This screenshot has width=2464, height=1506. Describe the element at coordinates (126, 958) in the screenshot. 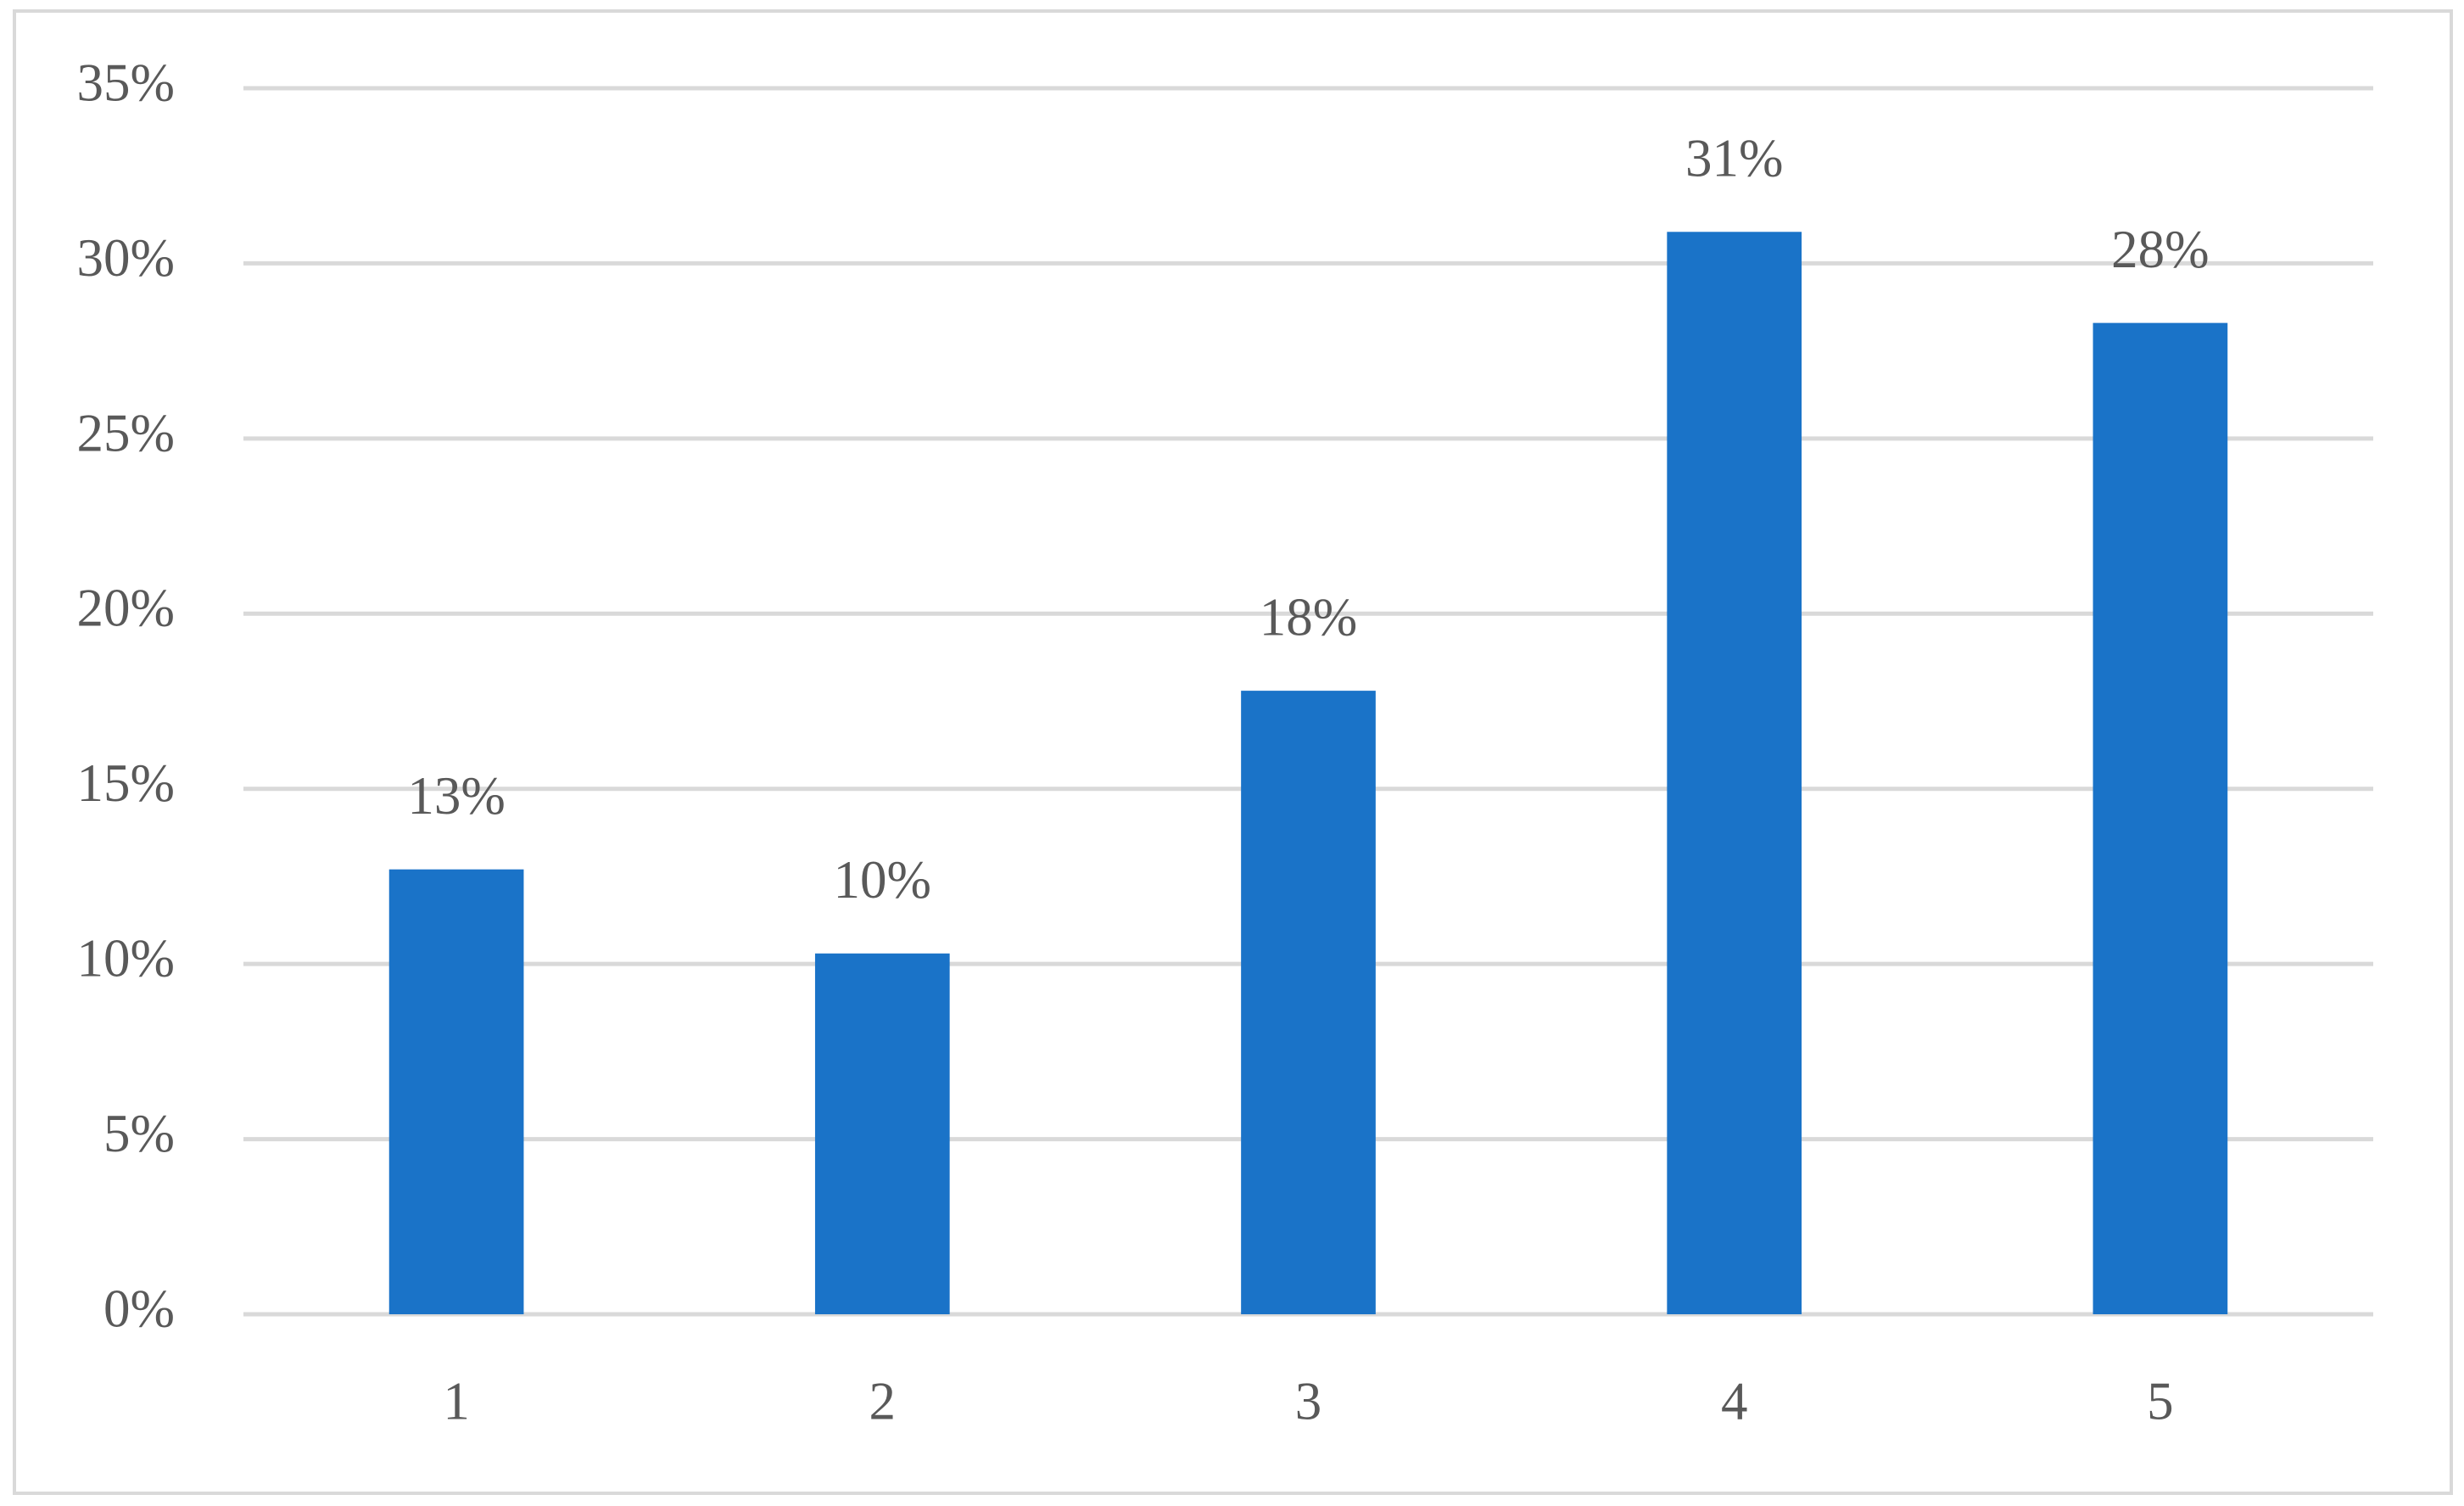

I see `y-tick-label: 10%` at that location.